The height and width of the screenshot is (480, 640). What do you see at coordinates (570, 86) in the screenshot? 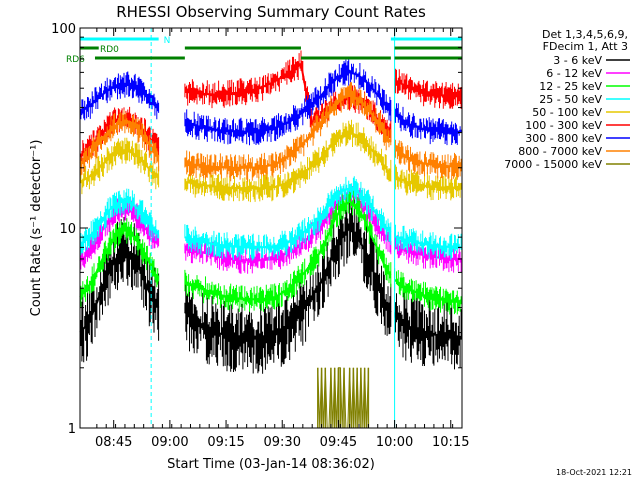
I see `legend-entry-label: 12 - 25 keV` at bounding box center [570, 86].